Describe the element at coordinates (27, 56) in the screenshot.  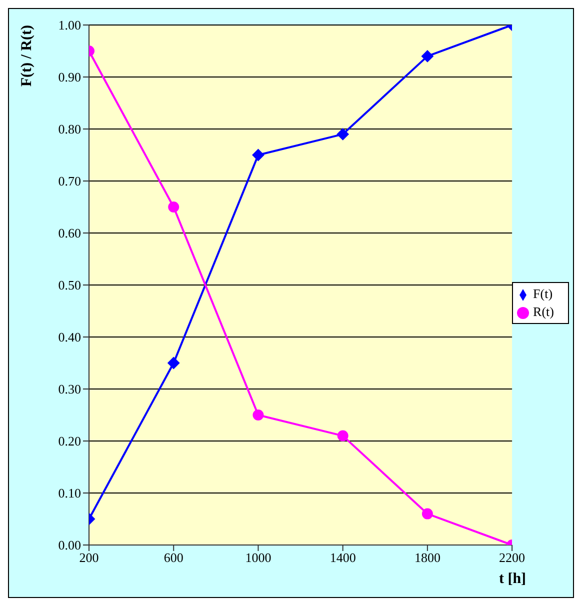
I see `y-axis-title: F(t) / R(t)` at that location.